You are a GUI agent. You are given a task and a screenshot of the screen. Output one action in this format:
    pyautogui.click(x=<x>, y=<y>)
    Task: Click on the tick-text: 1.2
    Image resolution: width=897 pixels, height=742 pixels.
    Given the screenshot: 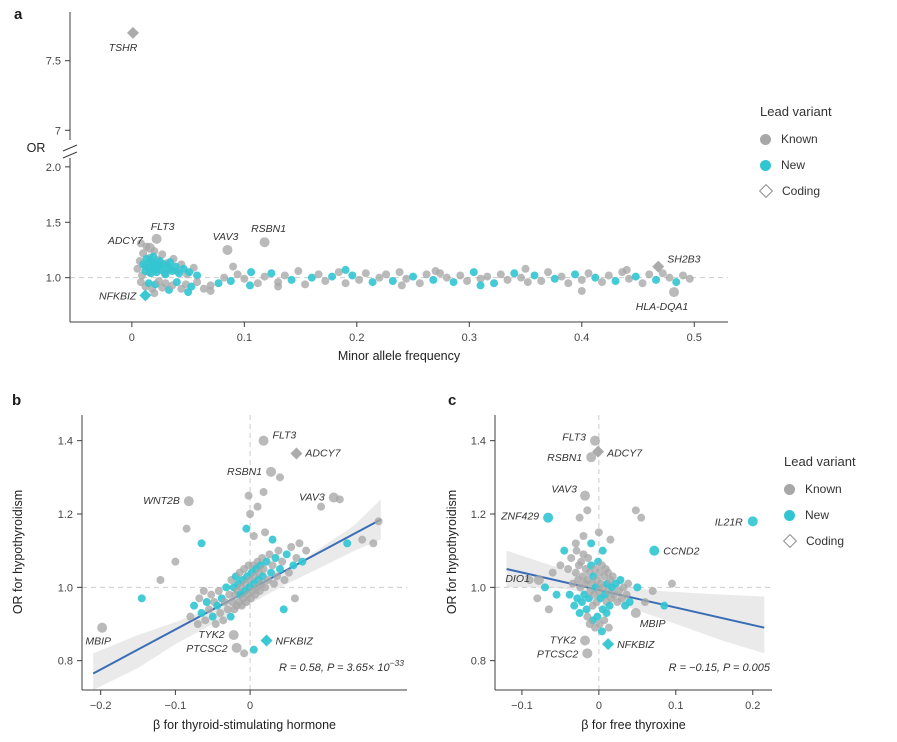 What is the action you would take?
    pyautogui.click(x=65, y=515)
    